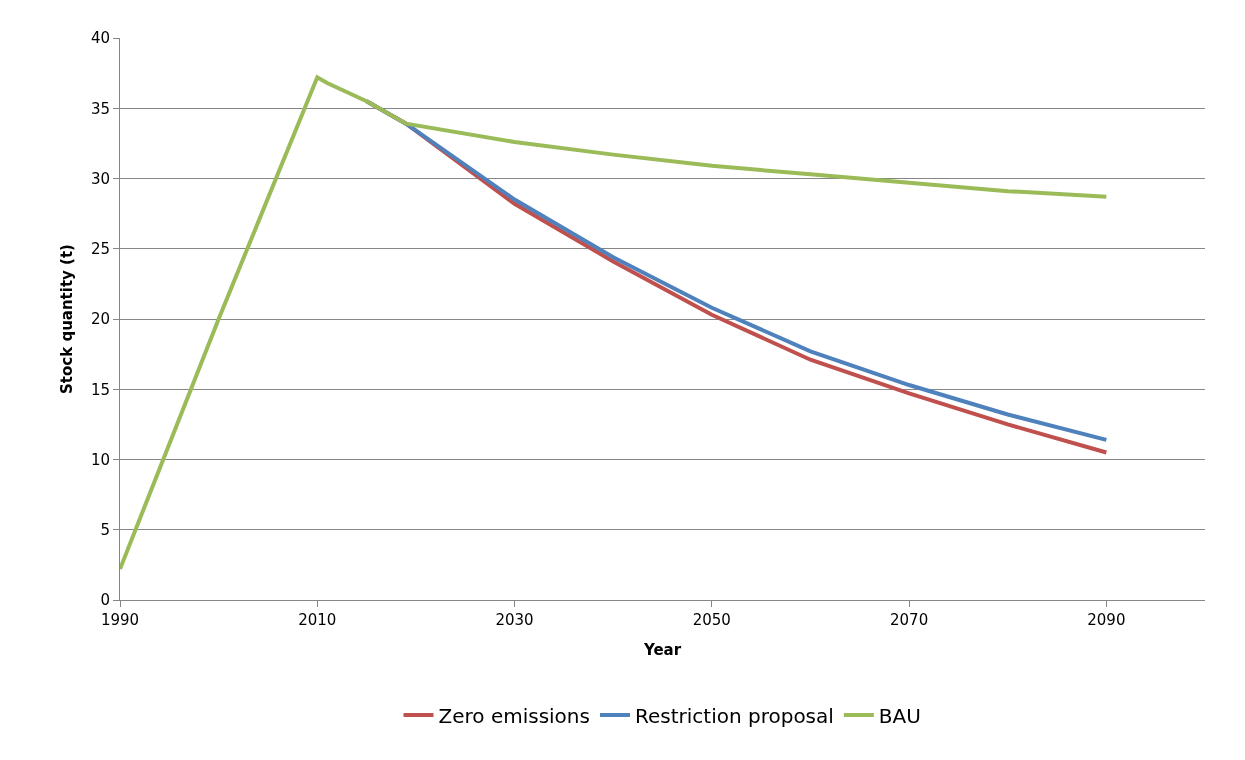 The image size is (1245, 760). I want to click on x-tick-label: 2010, so click(317, 620).